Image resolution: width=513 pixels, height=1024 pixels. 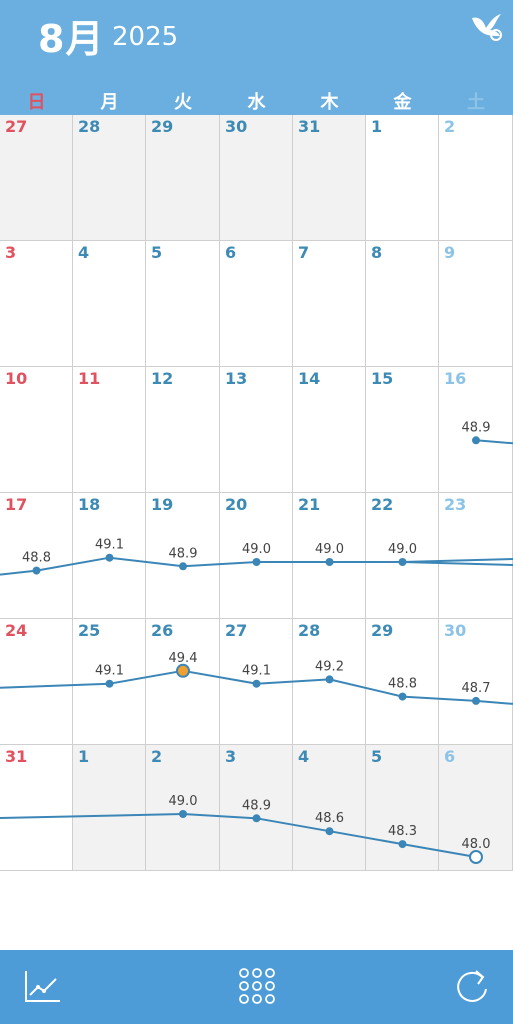 I want to click on day-number: 24, so click(x=16, y=630).